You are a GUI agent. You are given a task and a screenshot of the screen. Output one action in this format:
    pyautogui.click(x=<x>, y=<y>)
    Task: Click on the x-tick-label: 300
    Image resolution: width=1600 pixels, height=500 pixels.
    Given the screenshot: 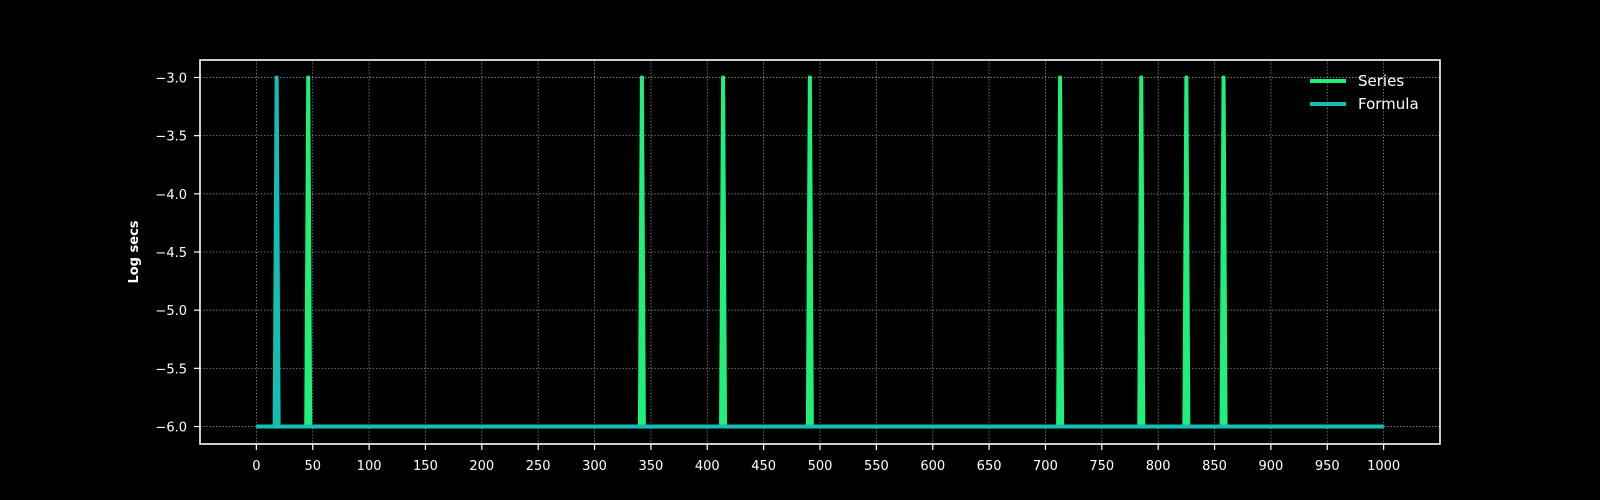 What is the action you would take?
    pyautogui.click(x=594, y=466)
    